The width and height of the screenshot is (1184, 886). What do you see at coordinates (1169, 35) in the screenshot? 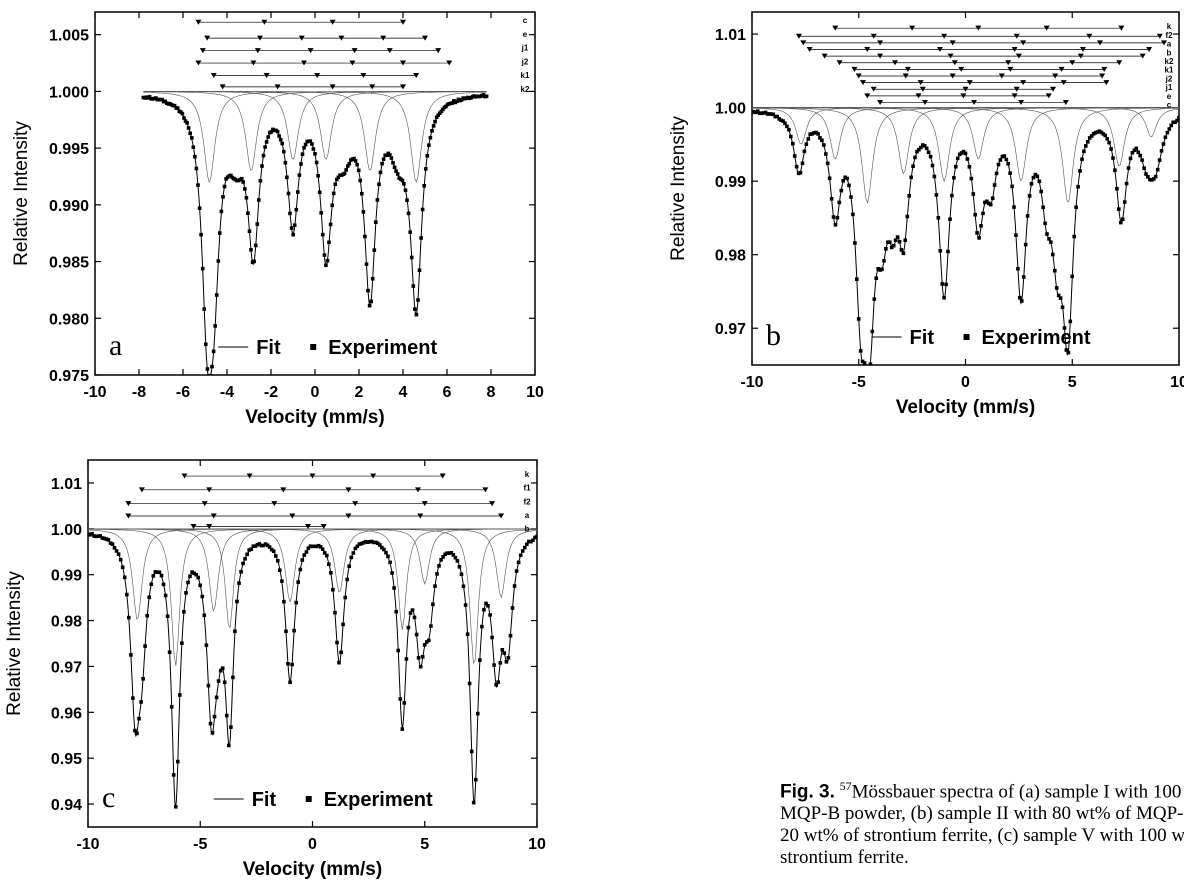
I see `site-label: f2` at bounding box center [1169, 35].